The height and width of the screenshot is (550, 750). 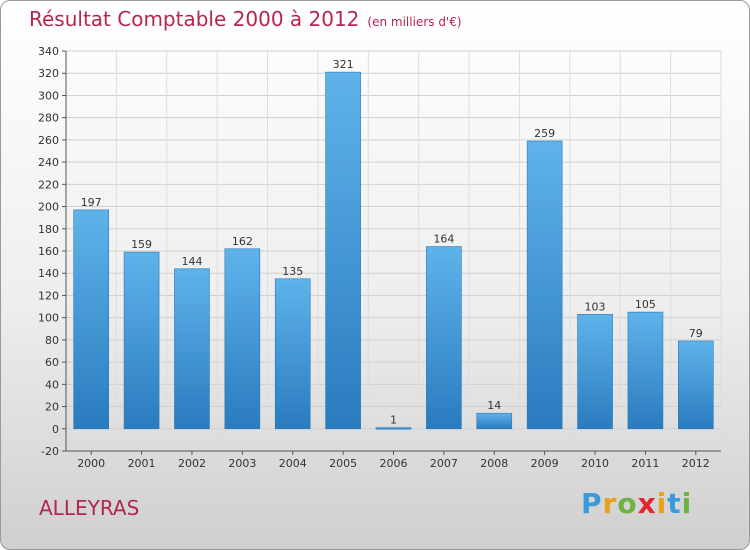 I want to click on logo-letter: x, so click(x=647, y=503).